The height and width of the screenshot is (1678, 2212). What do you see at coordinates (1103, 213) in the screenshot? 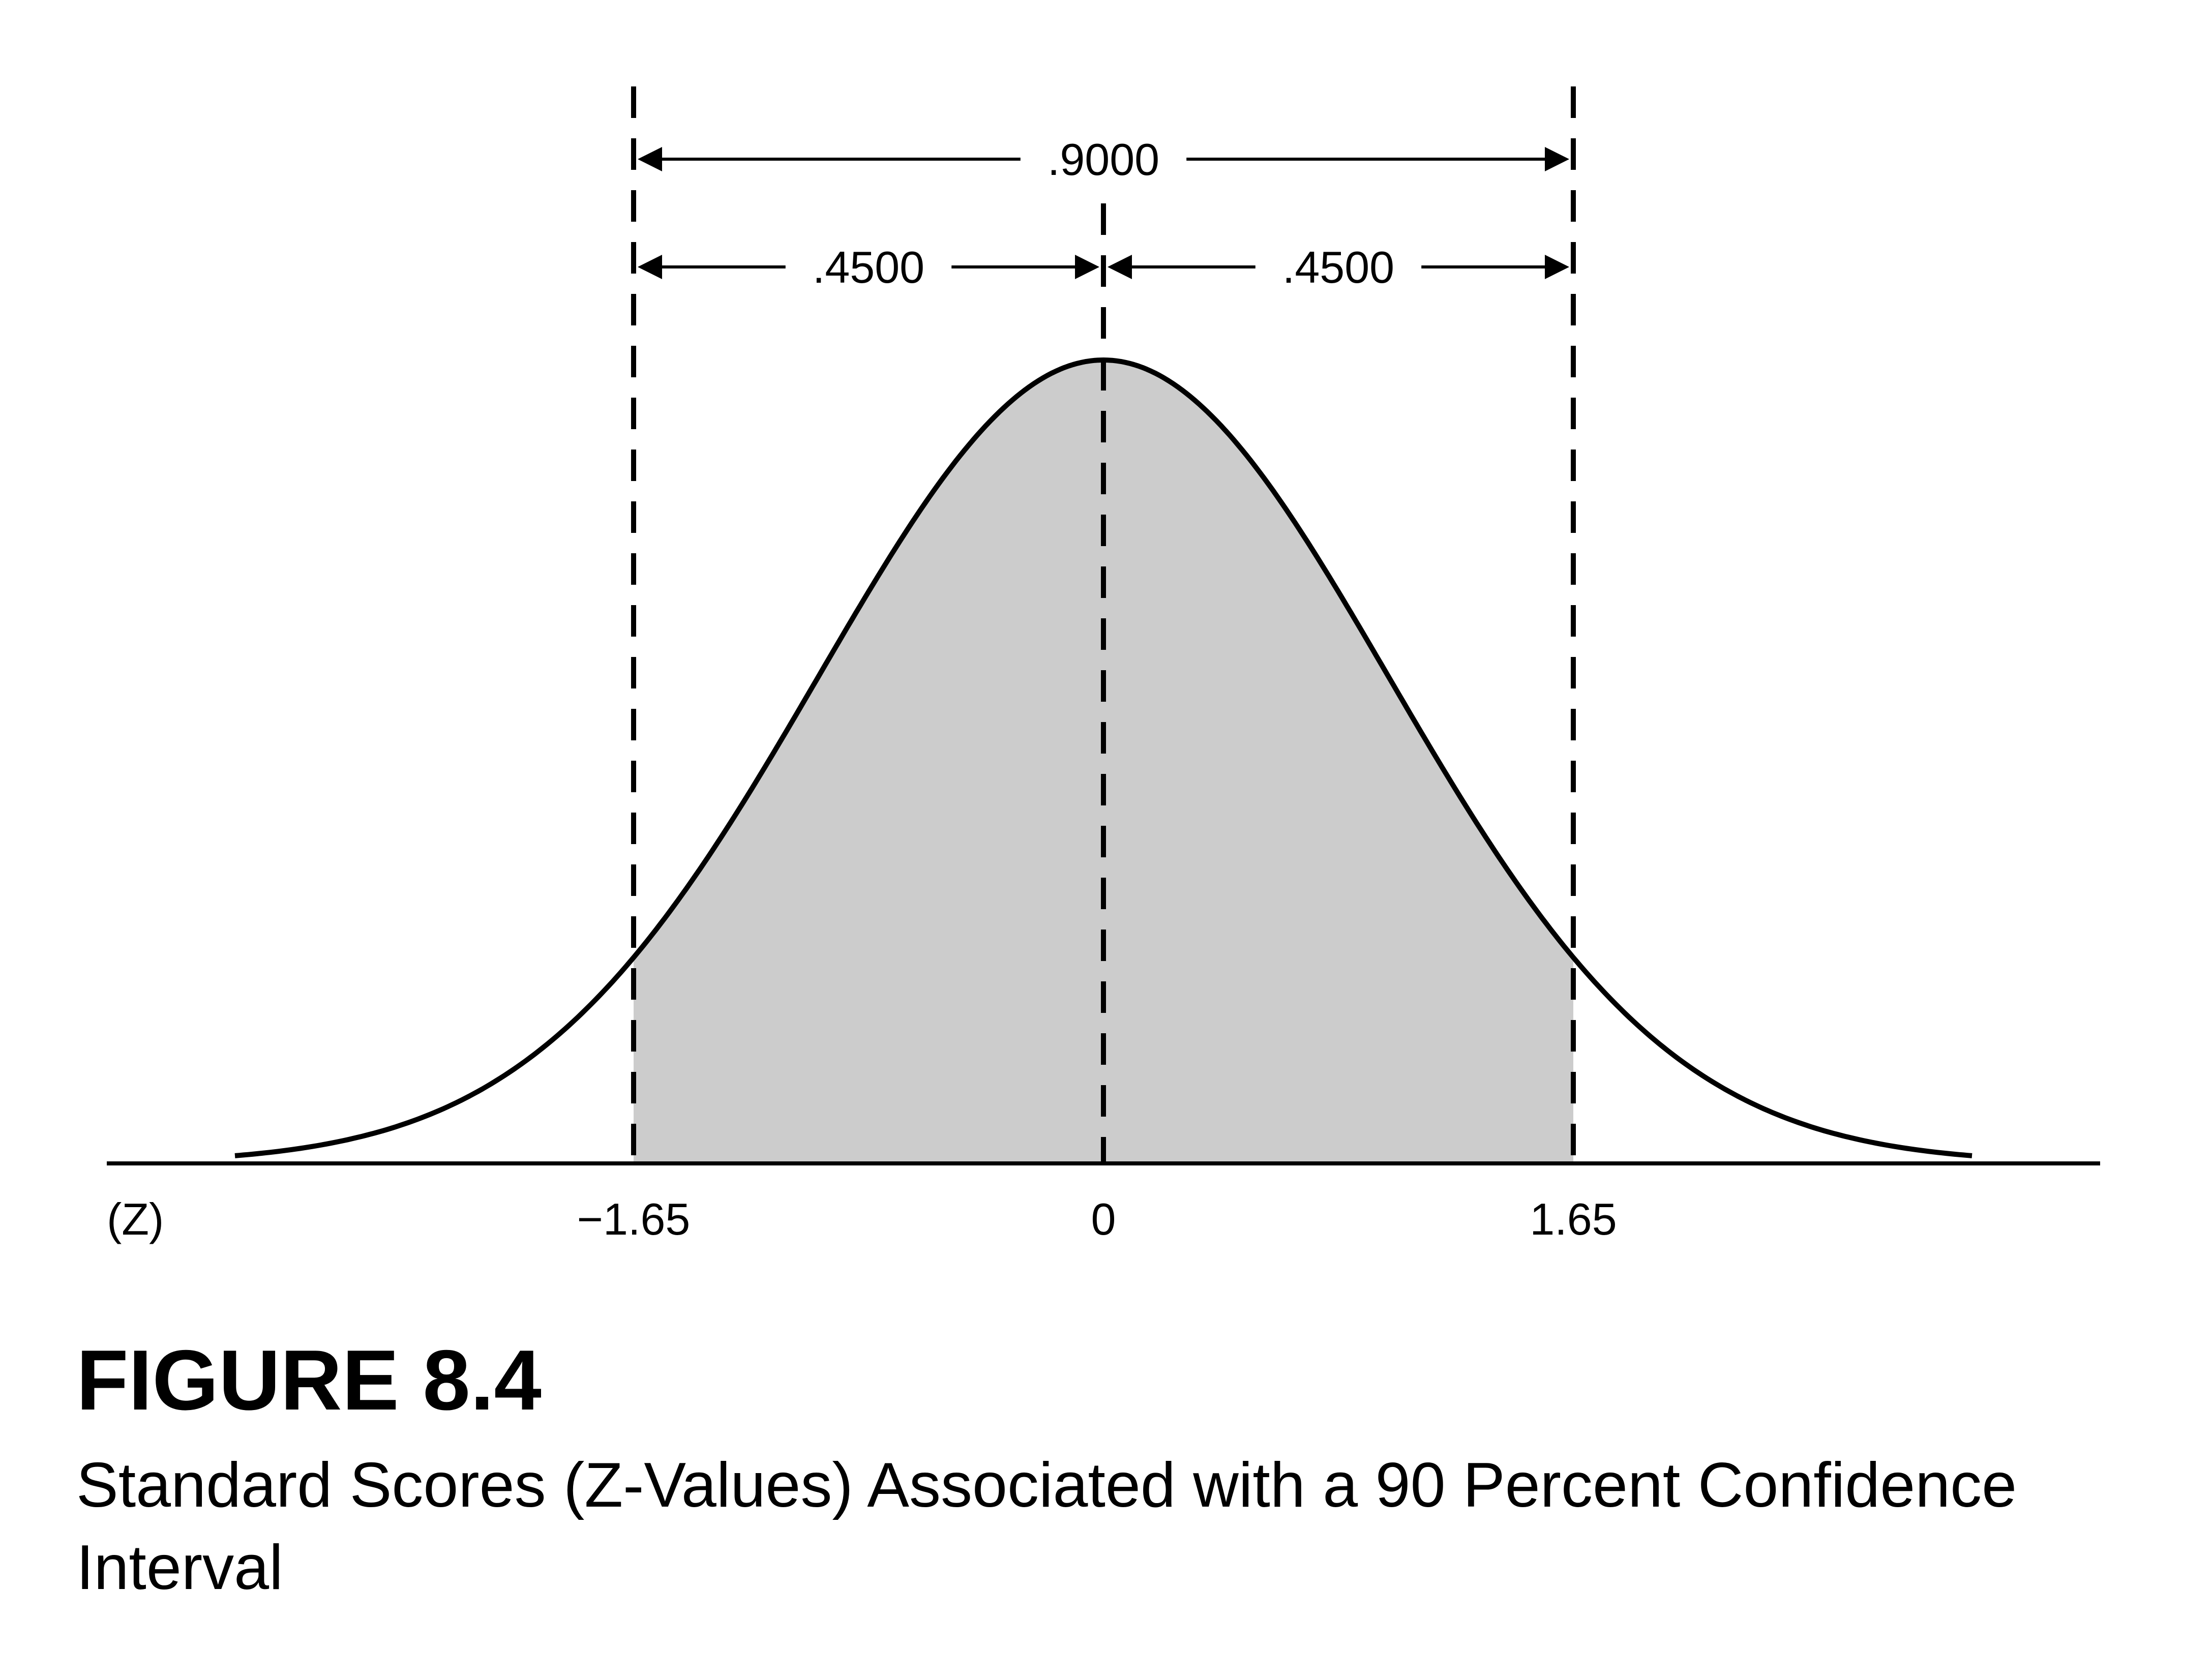
I see `probability-brackets: .9000 .4500 .4500` at bounding box center [1103, 213].